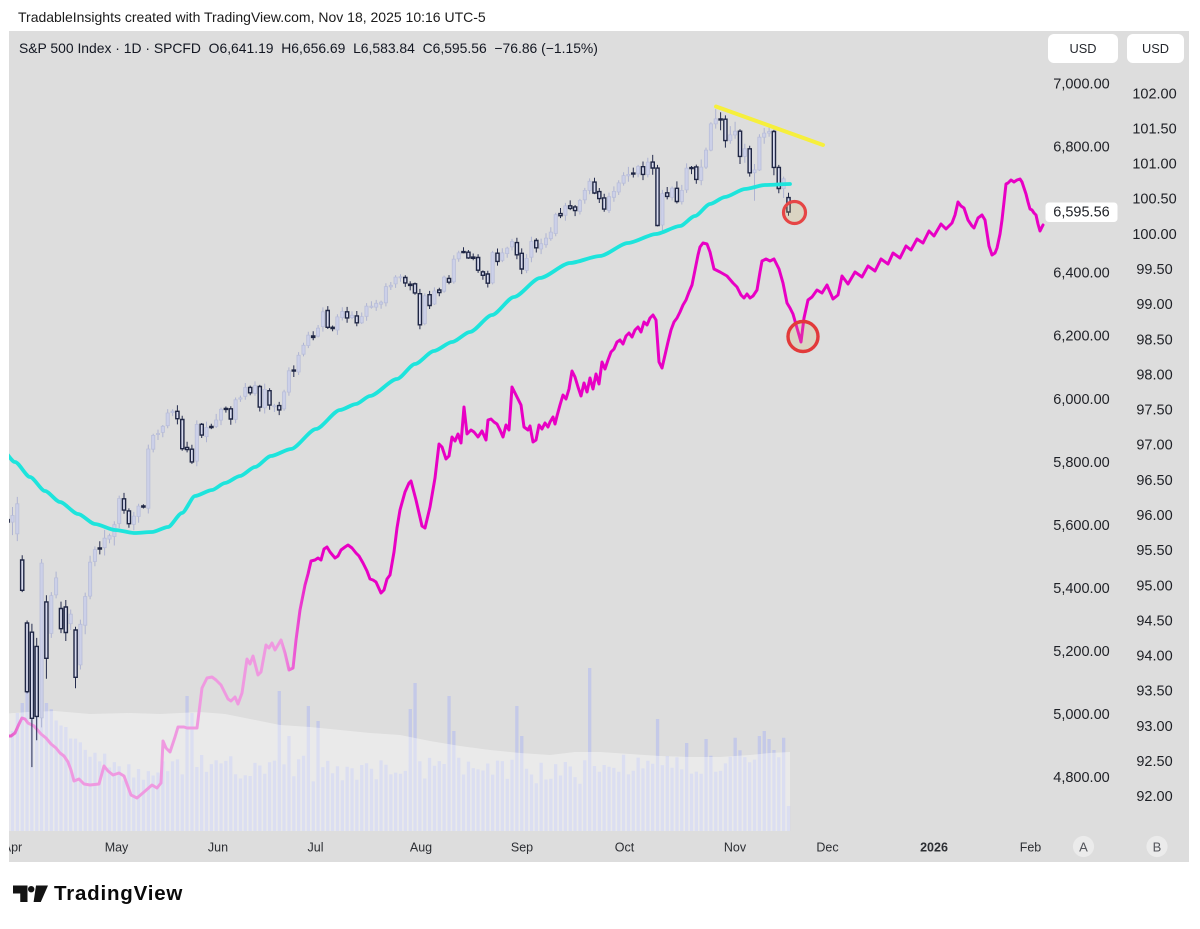  What do you see at coordinates (827, 848) in the screenshot?
I see `svg-text: Dec` at bounding box center [827, 848].